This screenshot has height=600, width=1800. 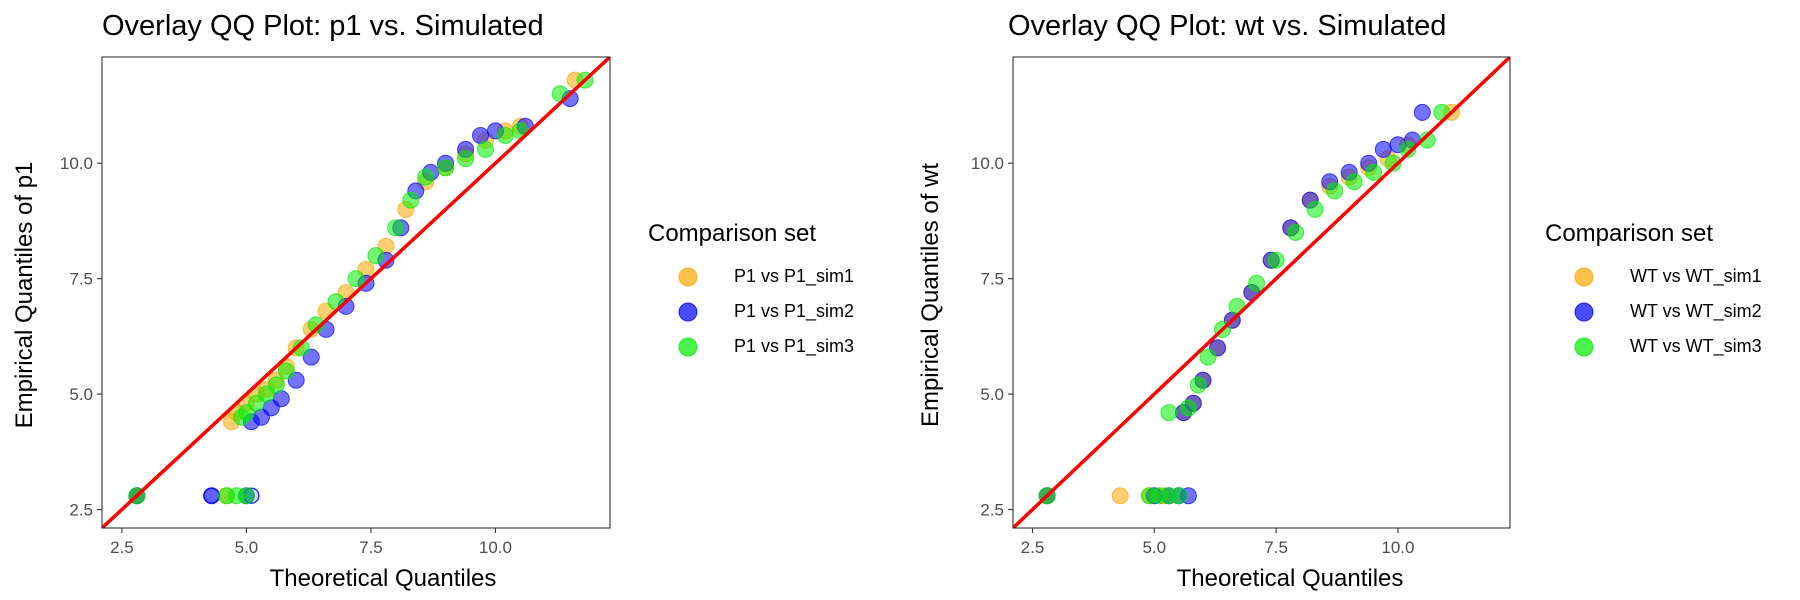 I want to click on chart-title: Overlay QQ Plot: wt vs. Simulated, so click(x=1227, y=26).